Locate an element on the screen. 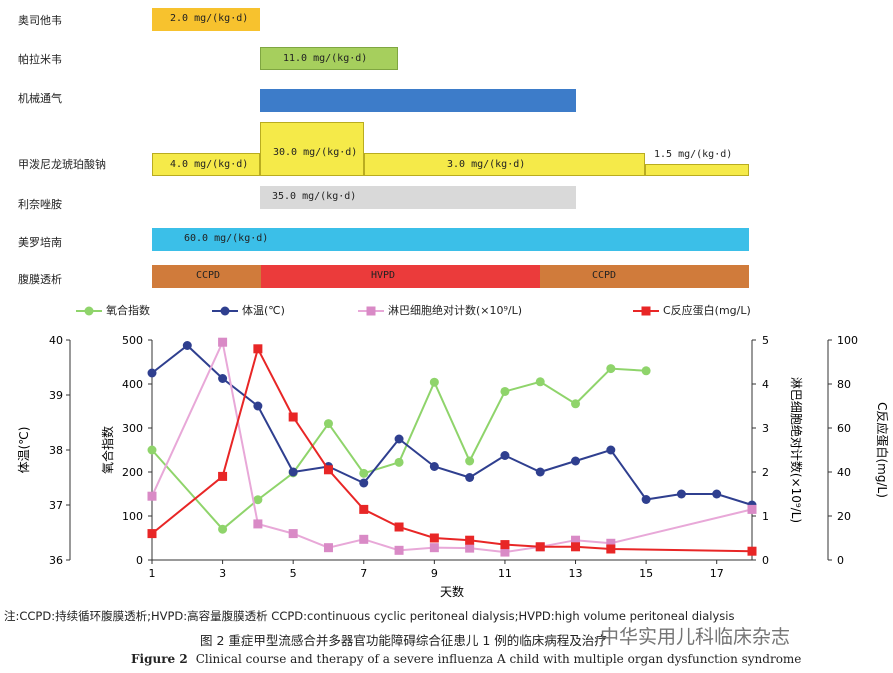 This screenshot has height=673, width=893. legend-marker-crp is located at coordinates (646, 311).